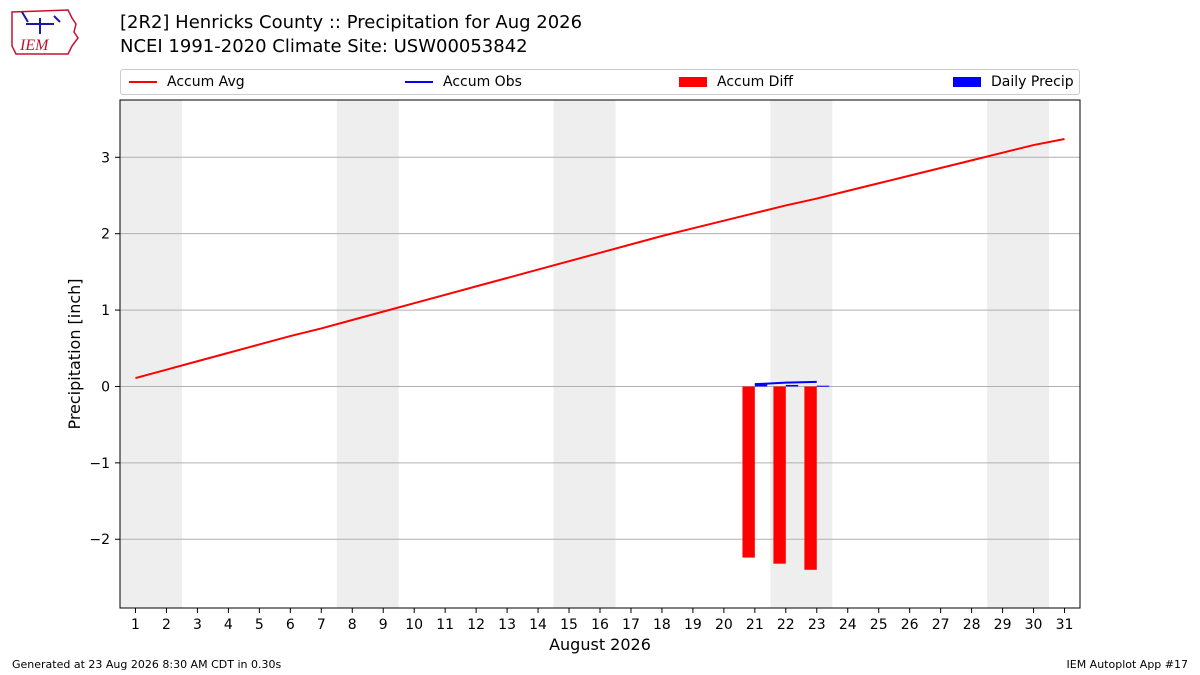 The width and height of the screenshot is (1200, 675). Describe the element at coordinates (105, 387) in the screenshot. I see `y-tick-label: 0` at that location.